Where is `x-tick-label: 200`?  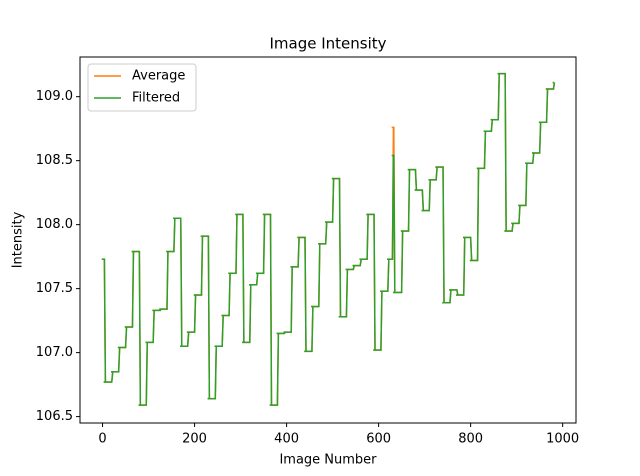
x-tick-label: 200 is located at coordinates (194, 439).